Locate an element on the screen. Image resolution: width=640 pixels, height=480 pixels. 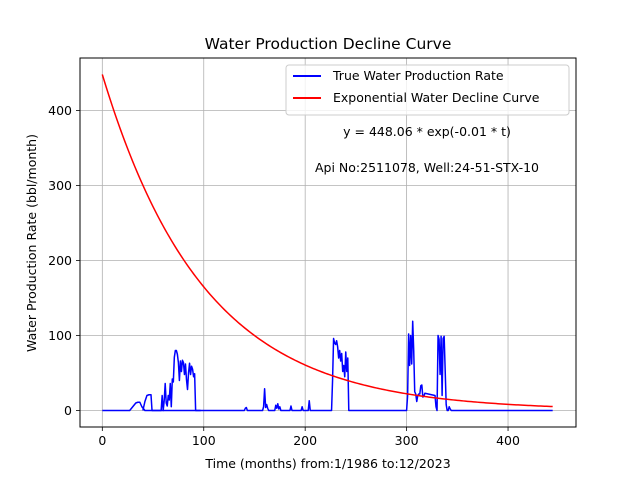
y-tick-label: 200 is located at coordinates (60, 260).